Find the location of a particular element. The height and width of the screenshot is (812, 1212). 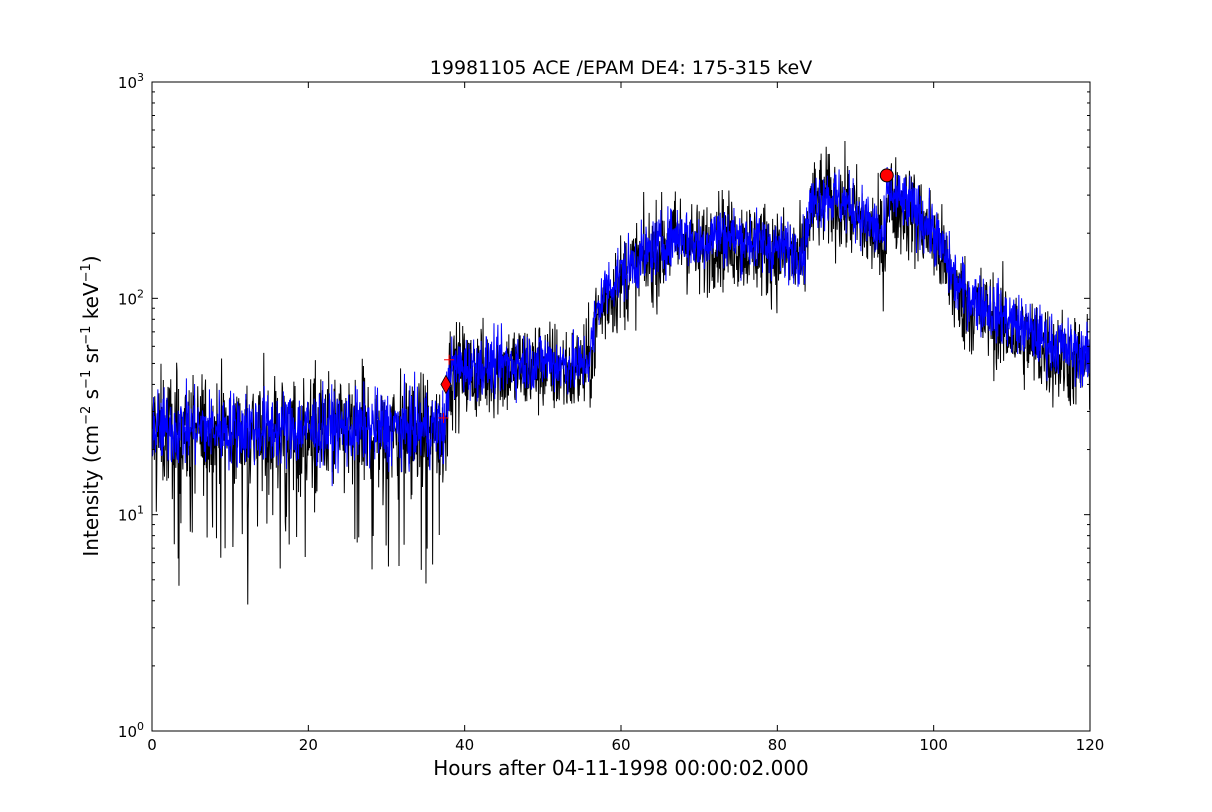

x-tick-label: 0 is located at coordinates (152, 745).